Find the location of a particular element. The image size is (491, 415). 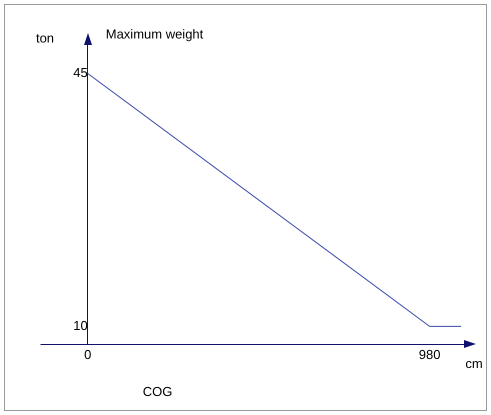

x-tick-label: 980 is located at coordinates (429, 354).